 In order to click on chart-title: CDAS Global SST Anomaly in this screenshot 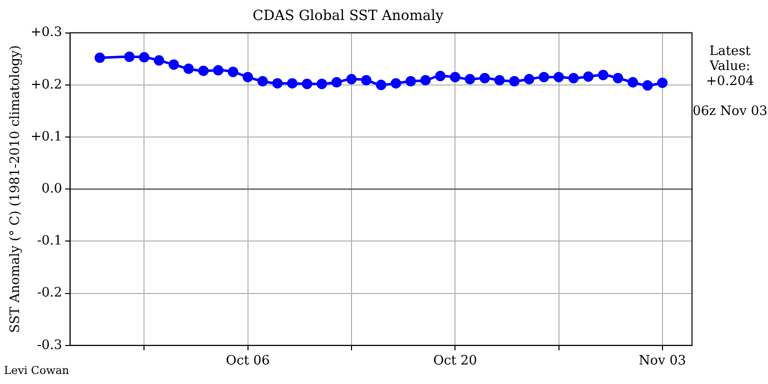, I will do `click(348, 16)`.